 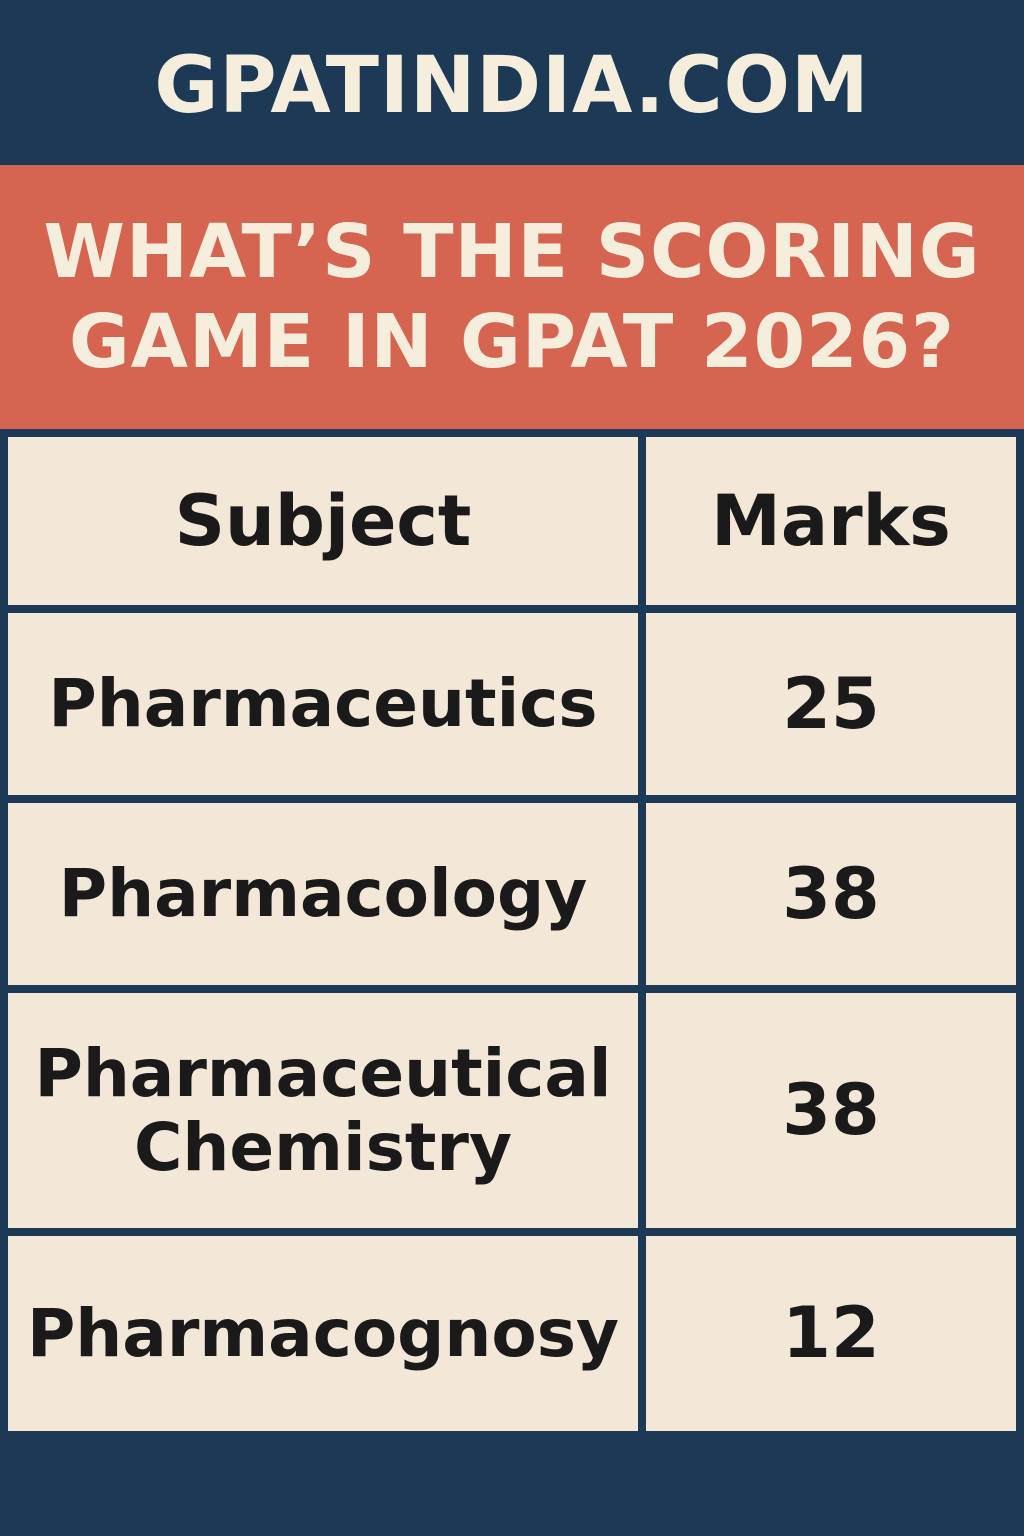 What do you see at coordinates (831, 894) in the screenshot?
I see `marks-cell-pharmacology: 38` at bounding box center [831, 894].